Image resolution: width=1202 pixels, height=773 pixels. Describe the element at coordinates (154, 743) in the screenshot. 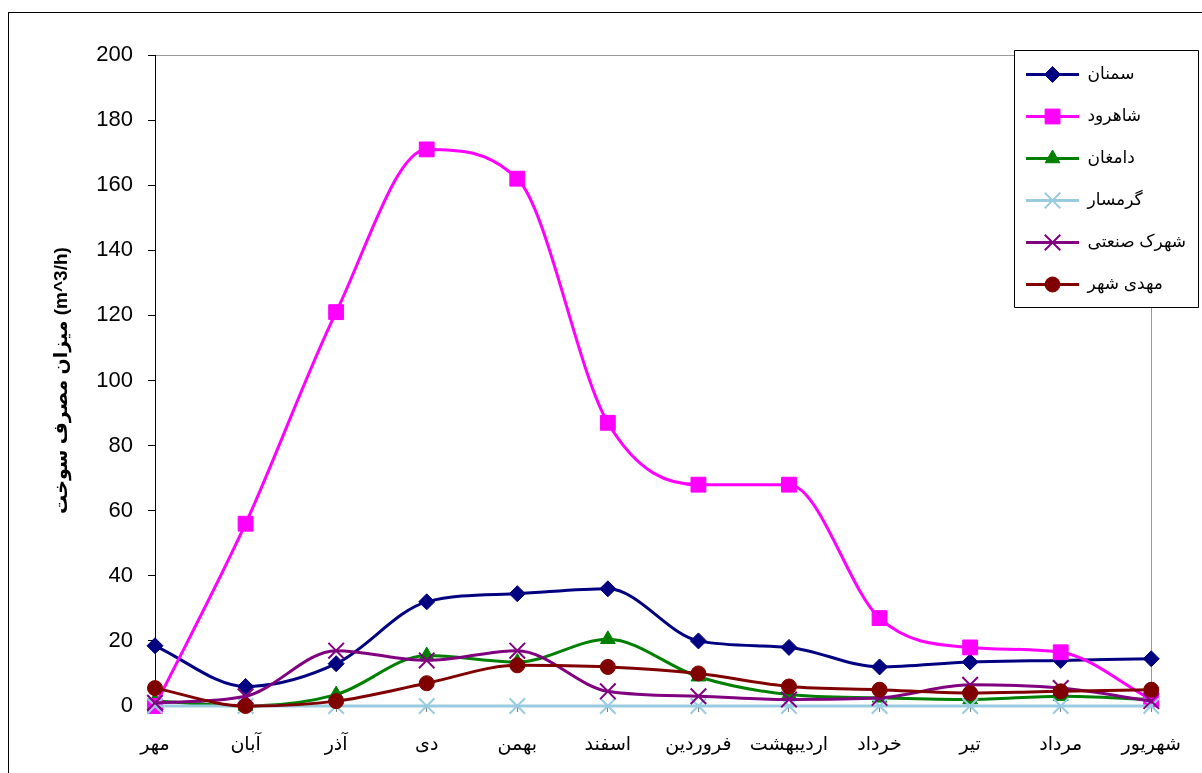

I see `x-tick-label: مهر` at that location.